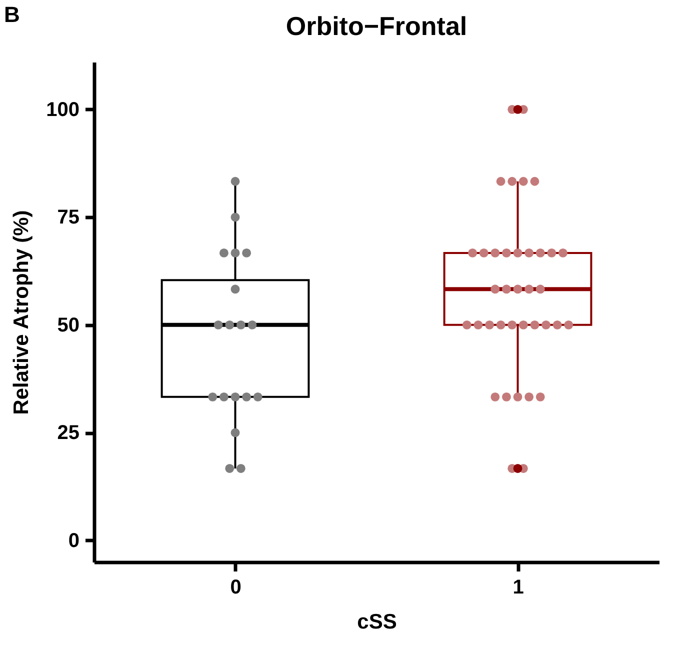 This screenshot has height=658, width=693. What do you see at coordinates (377, 622) in the screenshot?
I see `x-axis-title: cSS` at bounding box center [377, 622].